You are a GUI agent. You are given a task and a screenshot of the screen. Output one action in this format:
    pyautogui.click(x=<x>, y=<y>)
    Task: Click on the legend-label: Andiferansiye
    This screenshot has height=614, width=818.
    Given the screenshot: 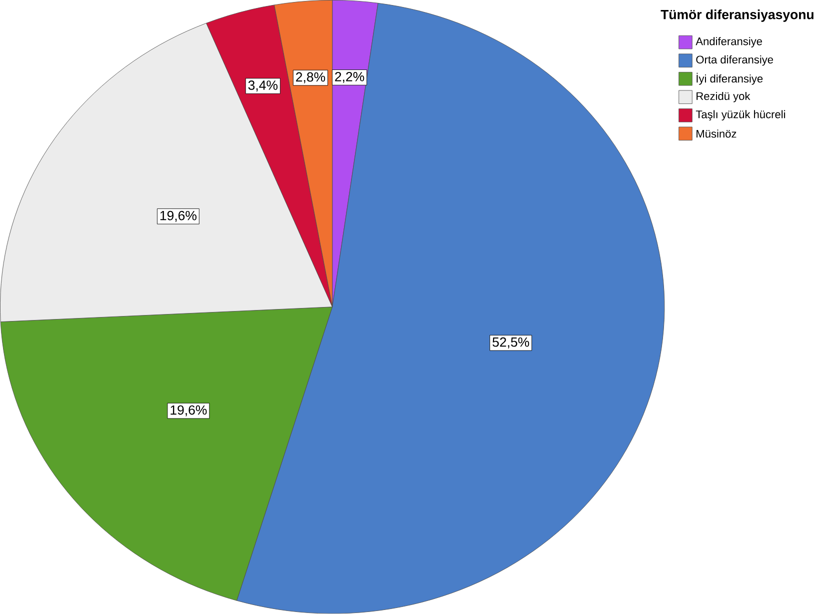 What is the action you would take?
    pyautogui.click(x=729, y=42)
    